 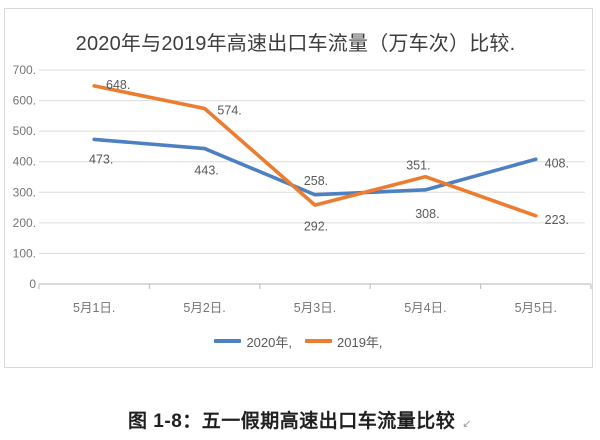 I want to click on data-label-2020: 308., so click(x=427, y=214).